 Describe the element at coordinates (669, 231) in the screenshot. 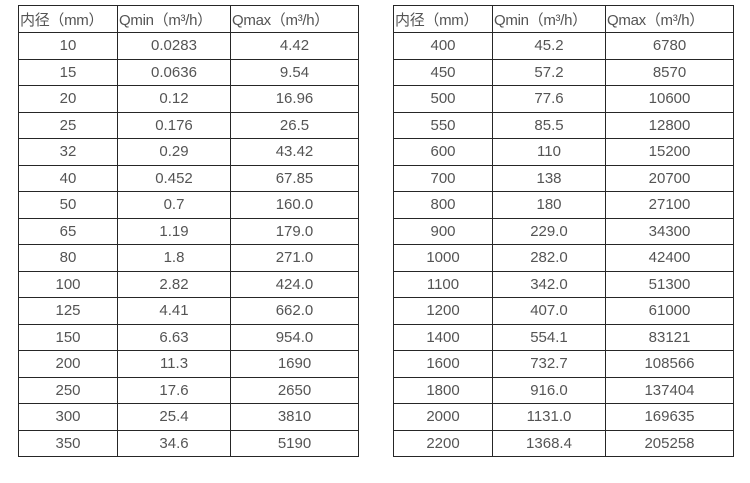

I see `table-cell: 34300` at that location.